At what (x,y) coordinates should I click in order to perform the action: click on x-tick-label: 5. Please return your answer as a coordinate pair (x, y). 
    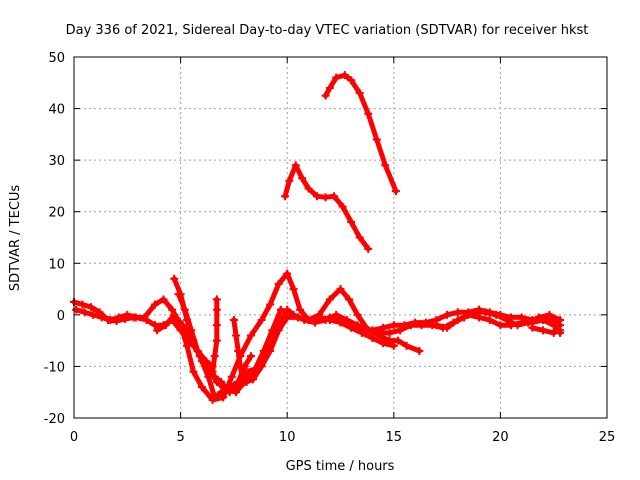
    Looking at the image, I should click on (180, 437).